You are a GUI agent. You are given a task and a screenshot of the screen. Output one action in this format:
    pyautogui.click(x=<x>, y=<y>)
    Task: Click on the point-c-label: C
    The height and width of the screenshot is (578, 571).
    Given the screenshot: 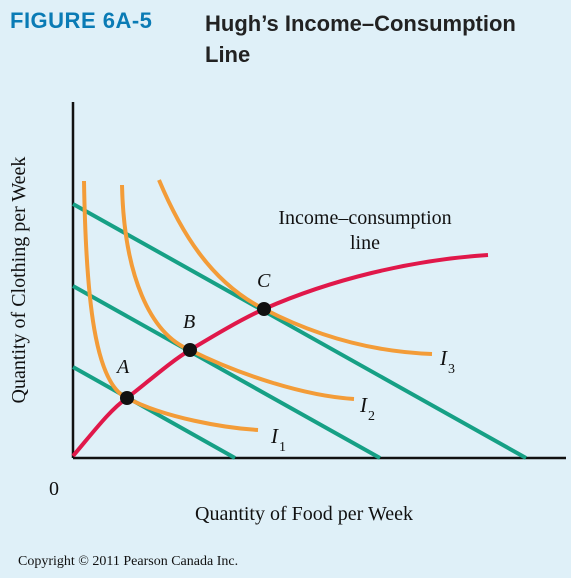 What is the action you would take?
    pyautogui.click(x=264, y=281)
    